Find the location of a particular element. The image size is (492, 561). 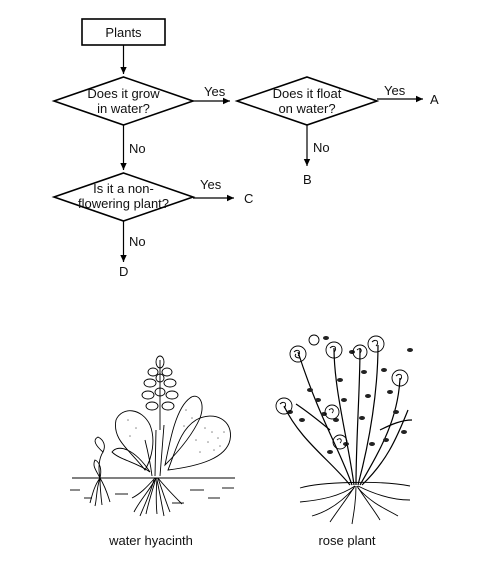

outcome-b: B is located at coordinates (307, 179).